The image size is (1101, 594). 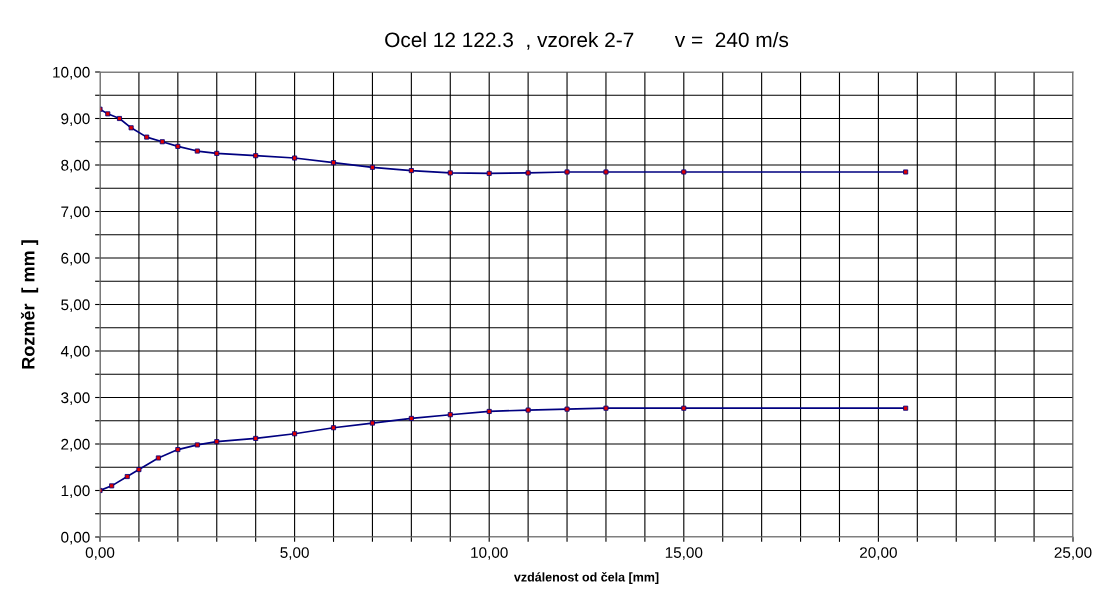 I want to click on y-axis-title: Rozměr [ mm ], so click(x=29, y=304).